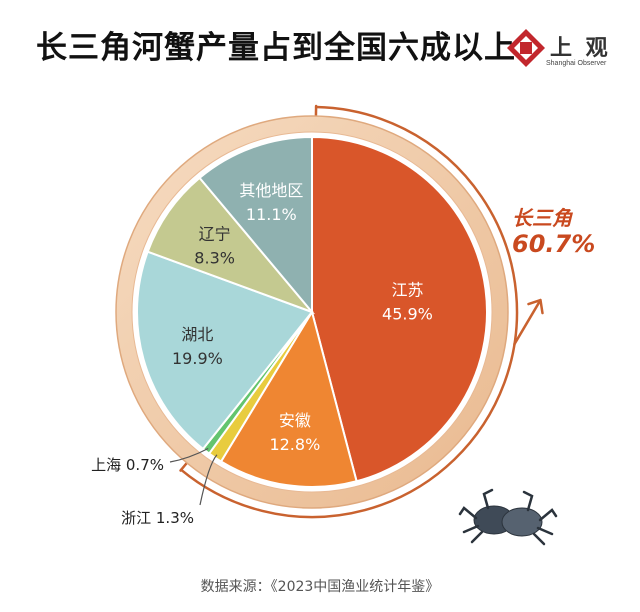 The width and height of the screenshot is (640, 612). Describe the element at coordinates (294, 444) in the screenshot. I see `slice-value-label-2: 12.8%` at that location.